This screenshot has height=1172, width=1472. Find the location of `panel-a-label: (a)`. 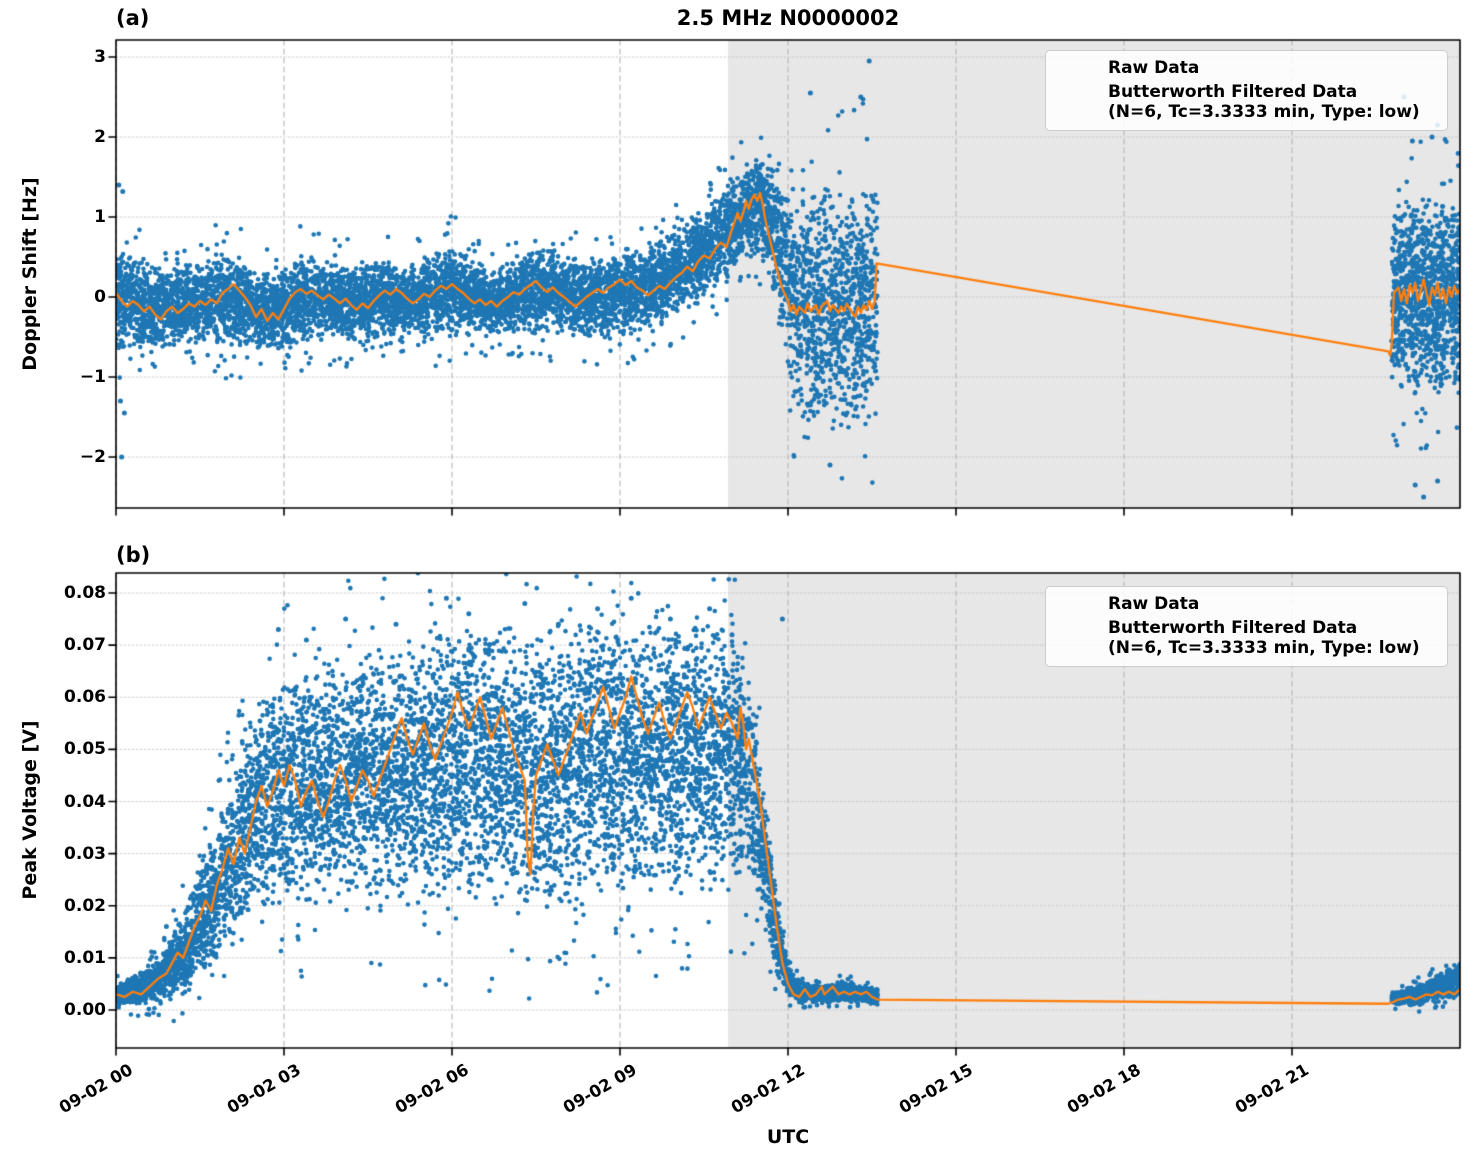

panel-a-label: (a) is located at coordinates (133, 18).